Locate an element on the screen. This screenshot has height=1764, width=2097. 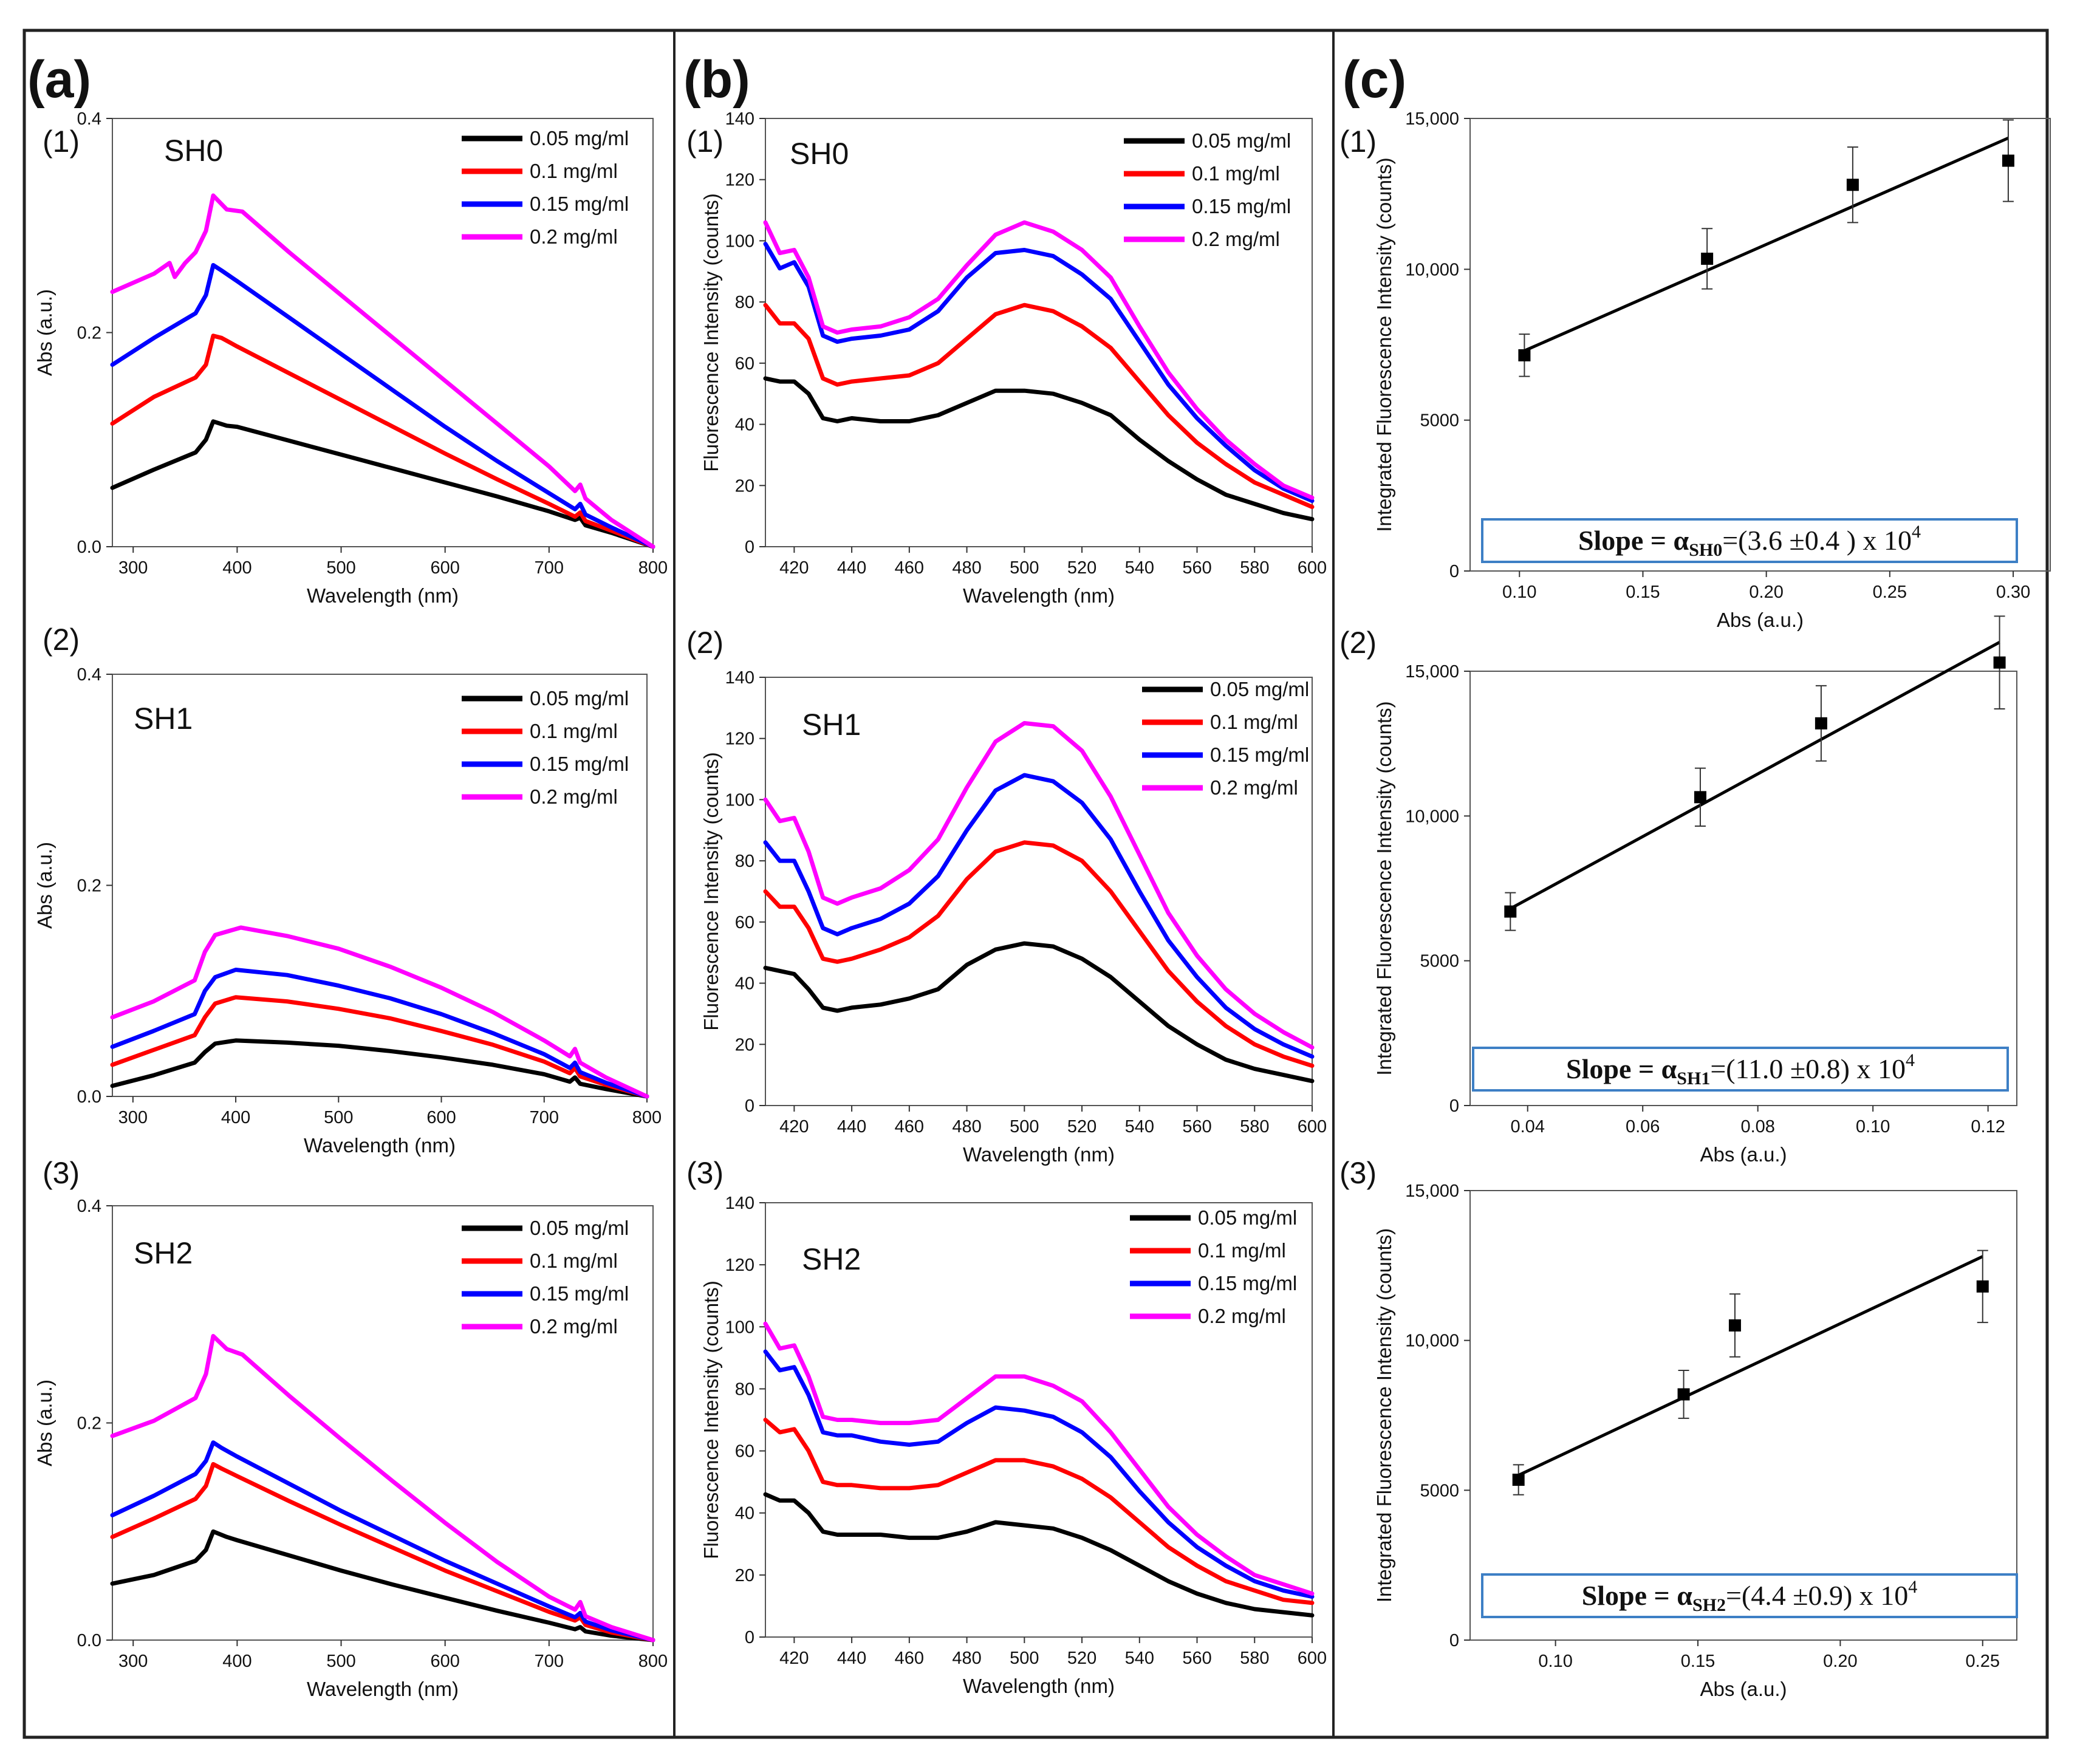
panel-label-c: (c) is located at coordinates (1374, 79).